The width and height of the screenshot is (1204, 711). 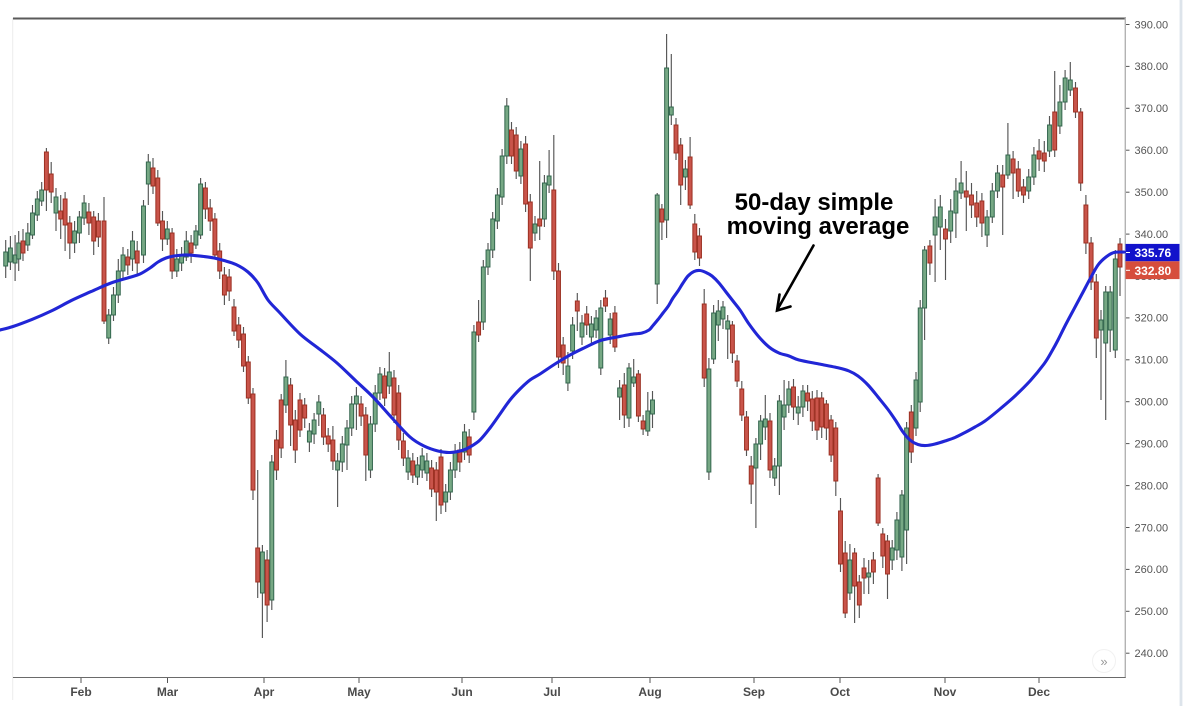 I want to click on svg-text: 390.00, so click(x=1152, y=25).